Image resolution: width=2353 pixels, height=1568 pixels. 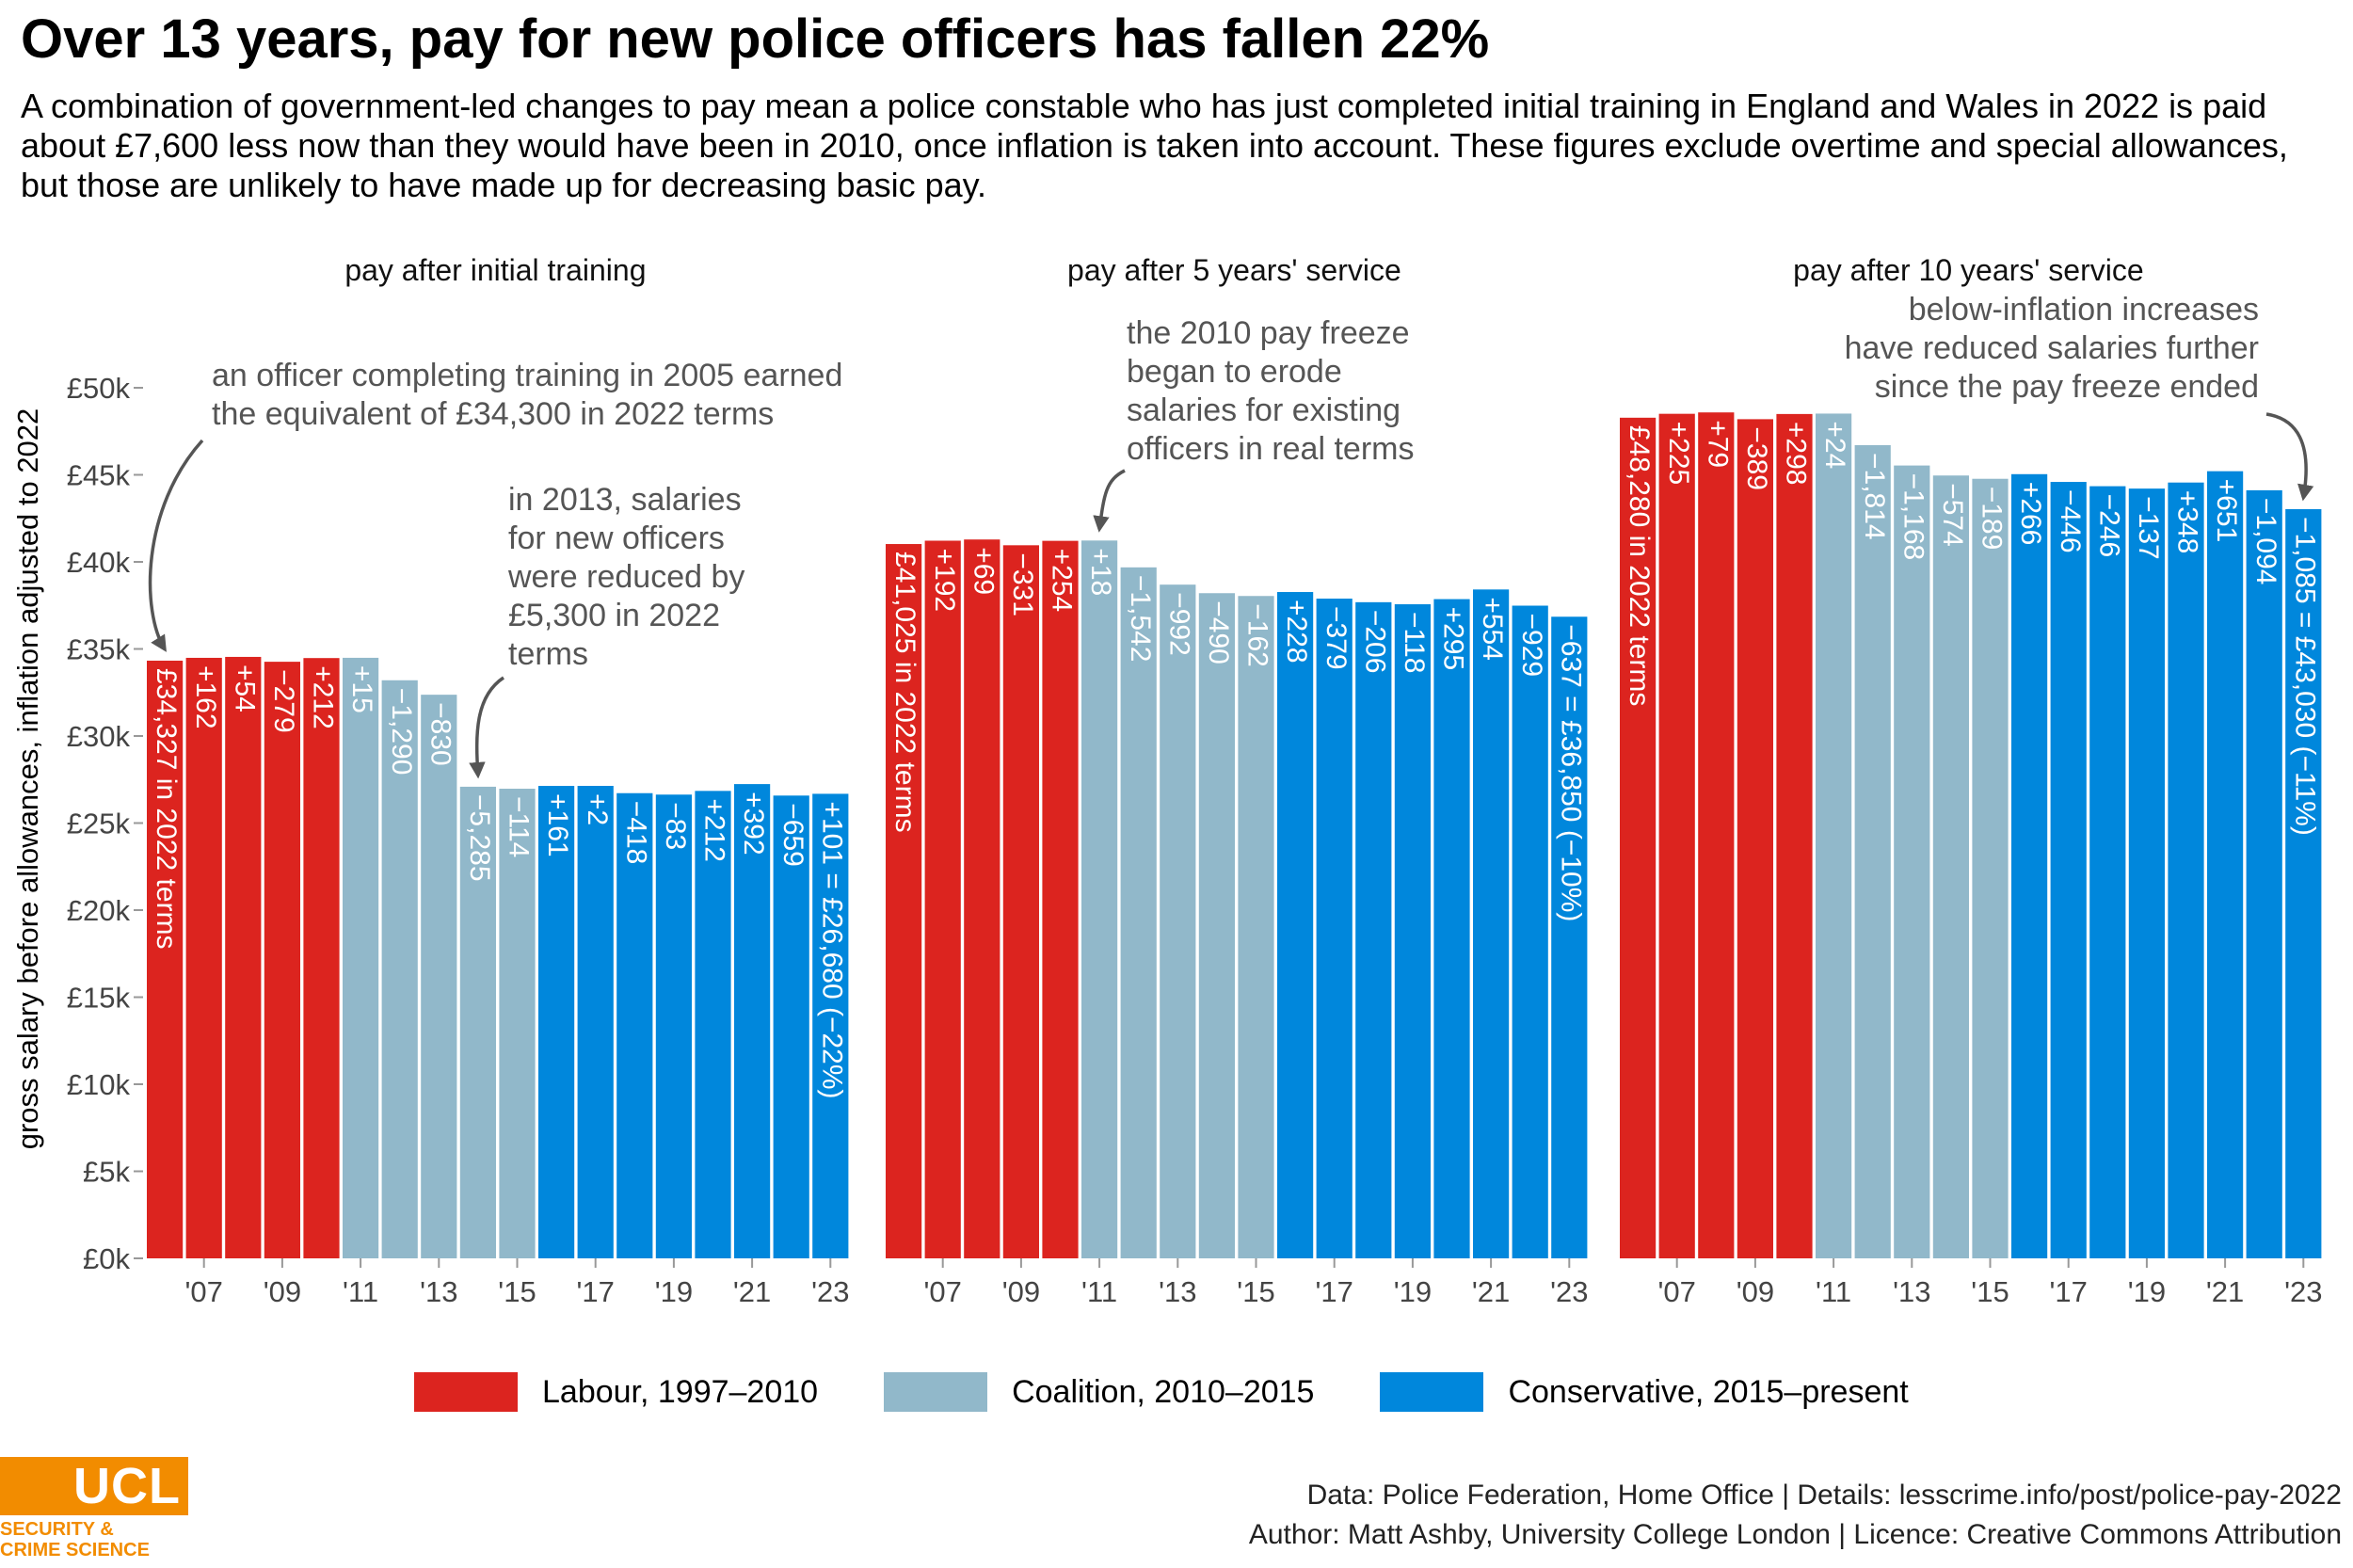 I want to click on y-tick-label: £20k, so click(x=99, y=910).